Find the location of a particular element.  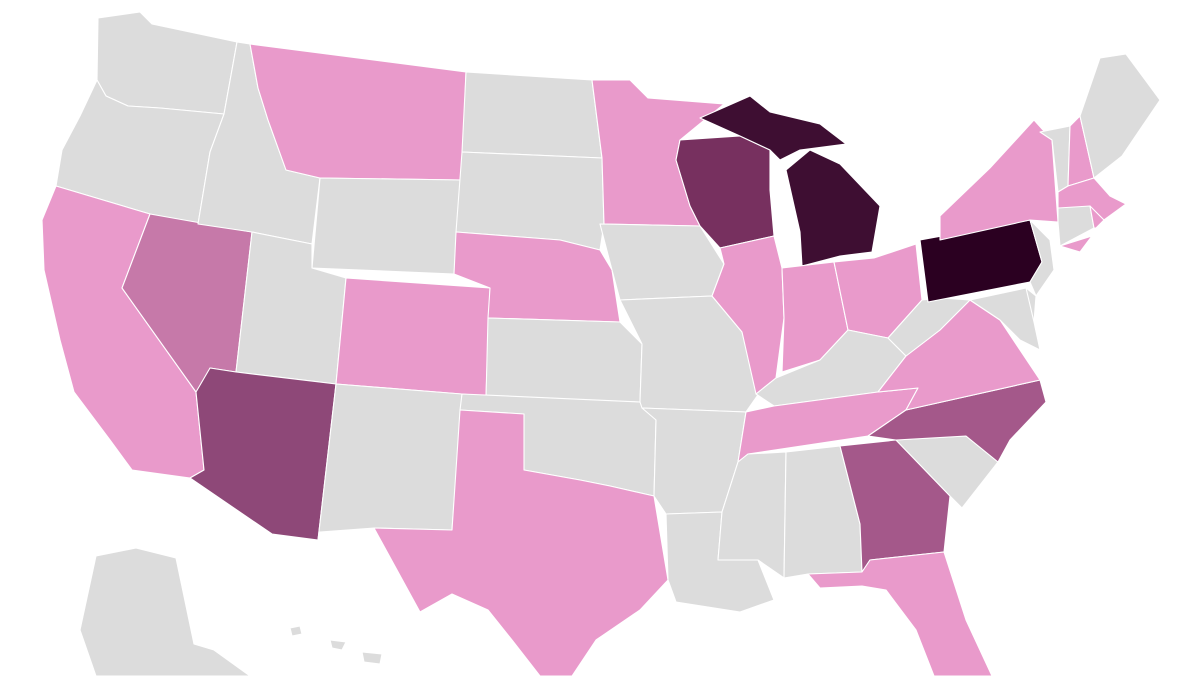

state-nm is located at coordinates (390, 462).